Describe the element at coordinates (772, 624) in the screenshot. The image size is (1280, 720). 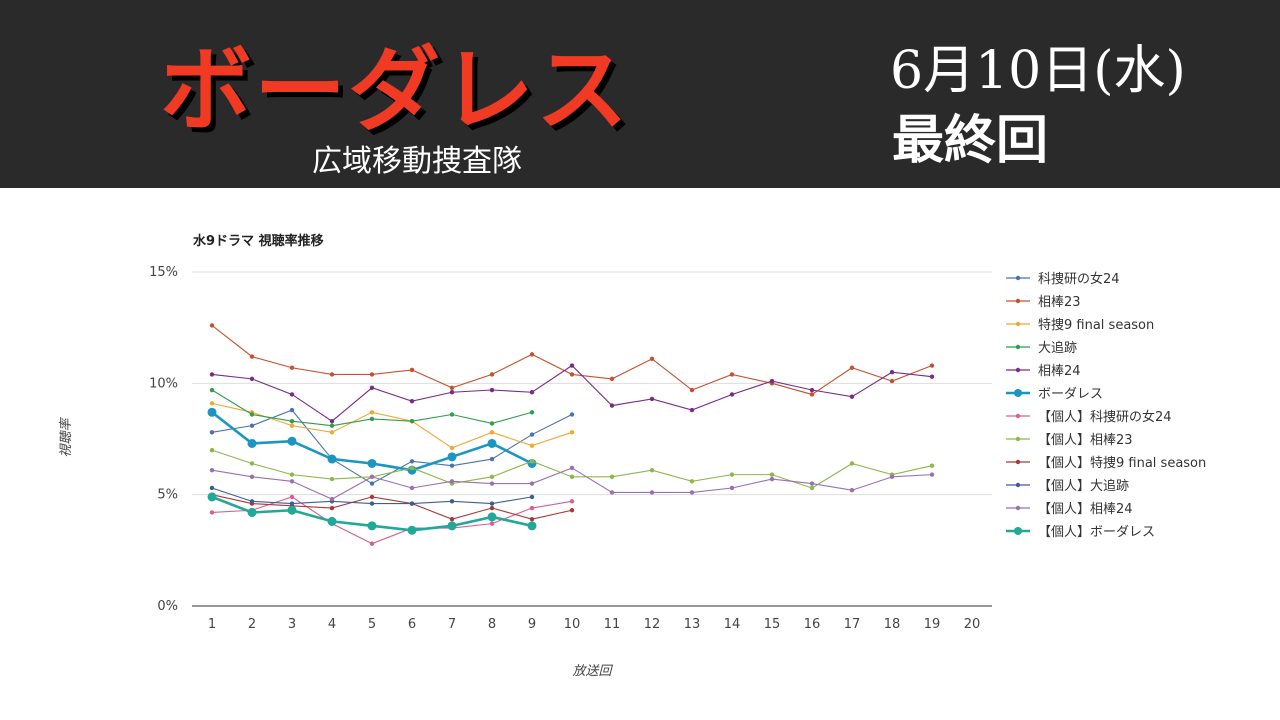
I see `x-tick-label: 15` at that location.